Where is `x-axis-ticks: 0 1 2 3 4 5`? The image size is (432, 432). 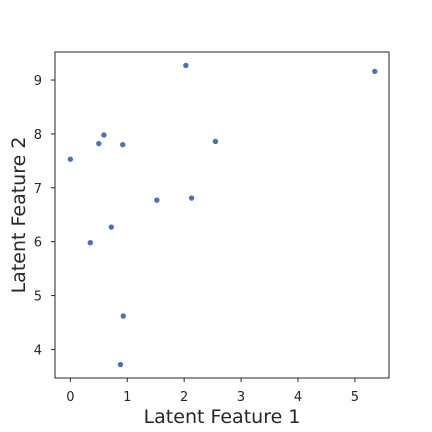
x-axis-ticks: 0 1 2 3 4 5 is located at coordinates (212, 391).